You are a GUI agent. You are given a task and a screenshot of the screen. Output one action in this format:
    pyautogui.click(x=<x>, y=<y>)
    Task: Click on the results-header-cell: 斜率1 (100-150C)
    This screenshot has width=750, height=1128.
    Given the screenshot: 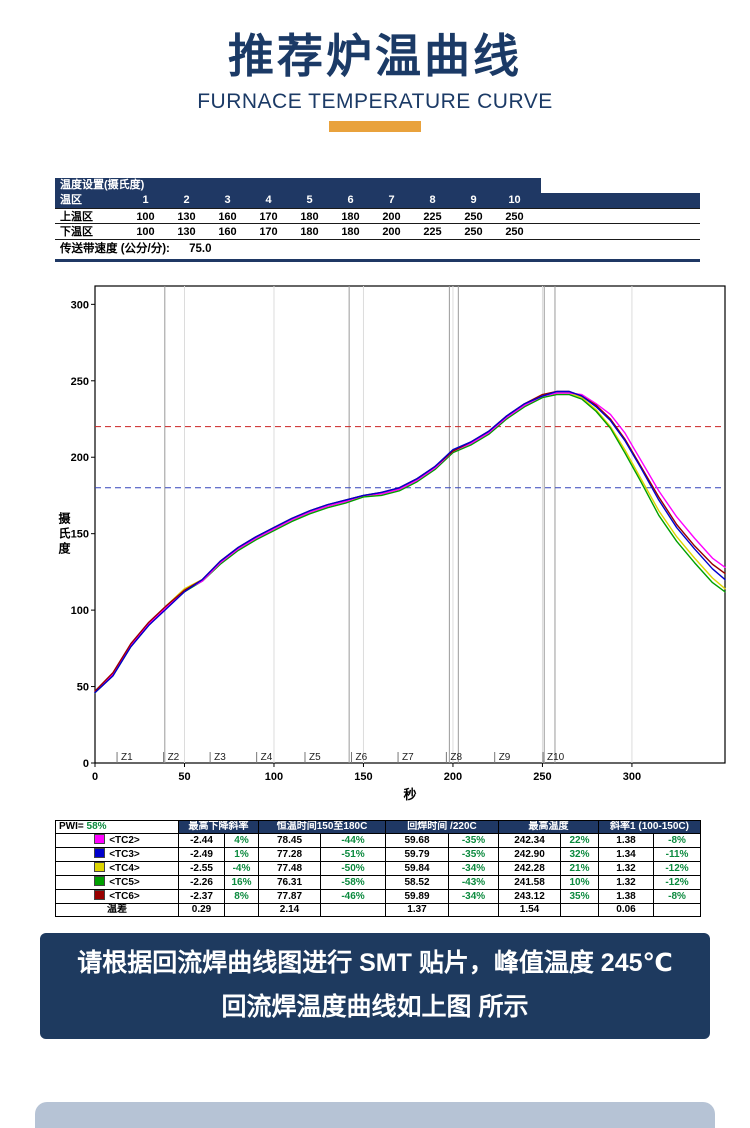 What is the action you would take?
    pyautogui.click(x=649, y=827)
    